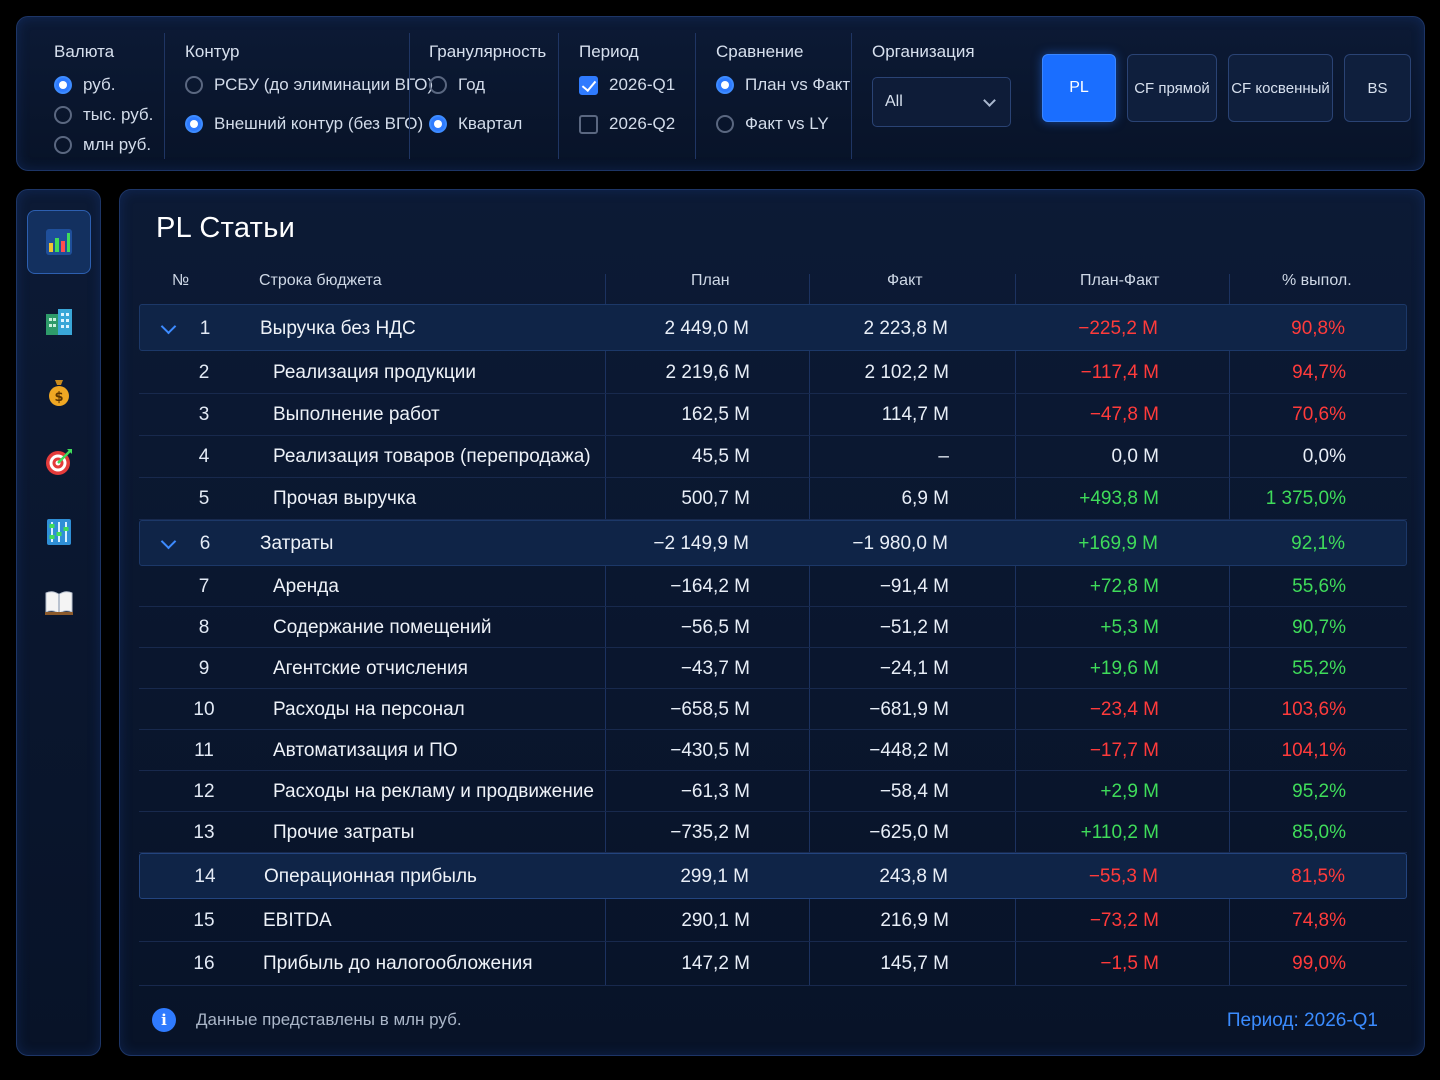  Describe the element at coordinates (204, 791) in the screenshot. I see `row-number: 12` at that location.